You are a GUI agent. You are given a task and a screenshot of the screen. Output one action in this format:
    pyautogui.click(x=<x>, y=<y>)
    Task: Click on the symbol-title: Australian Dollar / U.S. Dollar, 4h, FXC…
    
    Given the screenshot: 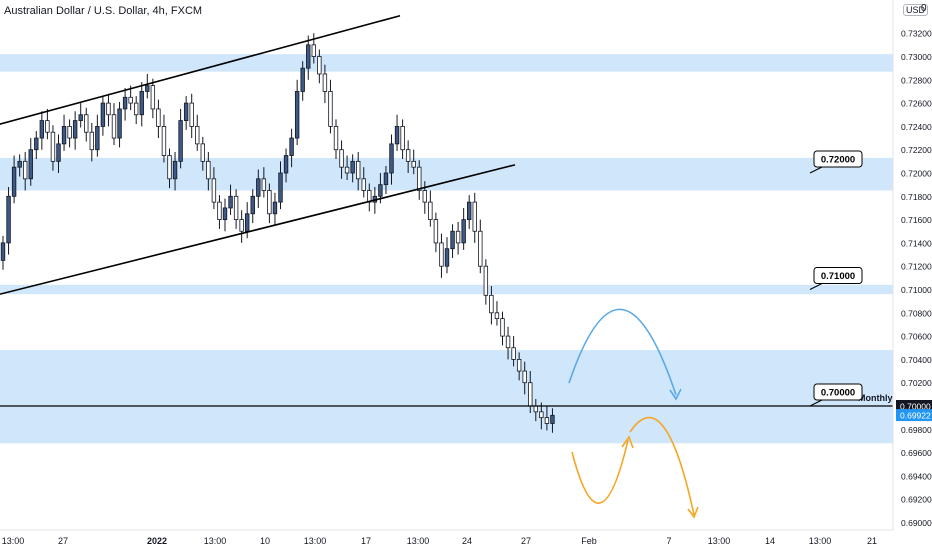 What is the action you would take?
    pyautogui.click(x=103, y=11)
    